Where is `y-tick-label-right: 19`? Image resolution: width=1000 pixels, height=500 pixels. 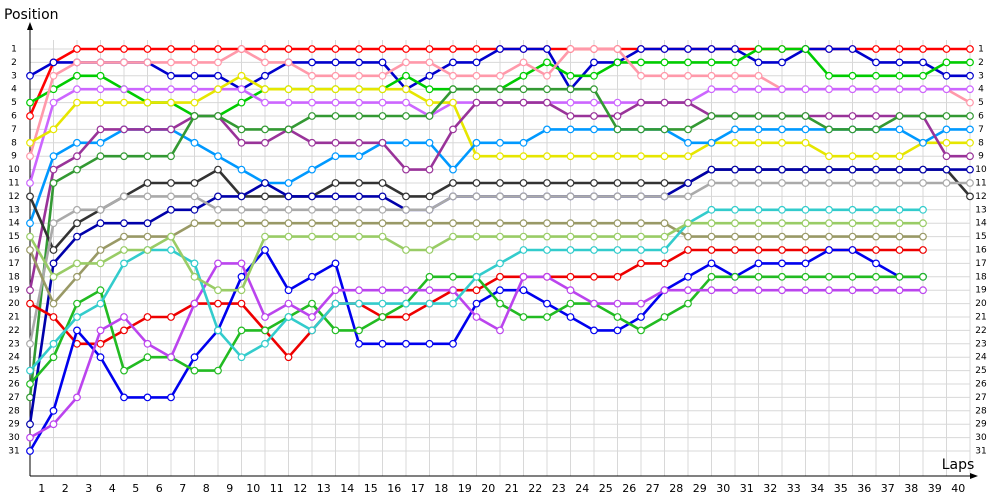
y-tick-label-right: 19 is located at coordinates (981, 291).